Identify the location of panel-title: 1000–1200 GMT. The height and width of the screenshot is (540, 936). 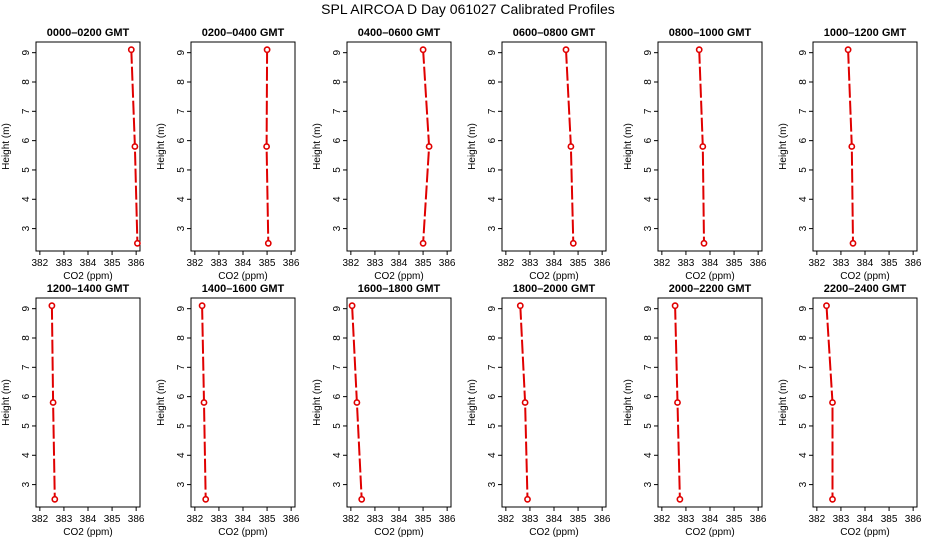
(865, 33).